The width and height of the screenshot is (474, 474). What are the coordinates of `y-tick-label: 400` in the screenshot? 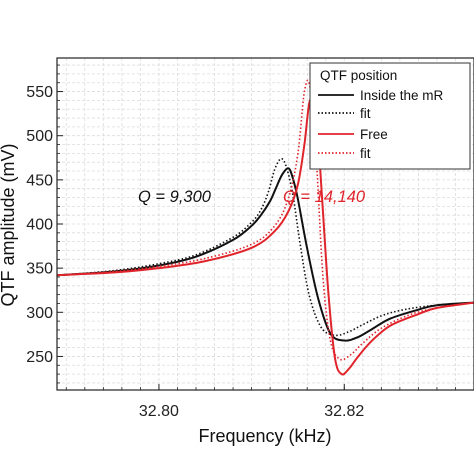 It's located at (39, 225).